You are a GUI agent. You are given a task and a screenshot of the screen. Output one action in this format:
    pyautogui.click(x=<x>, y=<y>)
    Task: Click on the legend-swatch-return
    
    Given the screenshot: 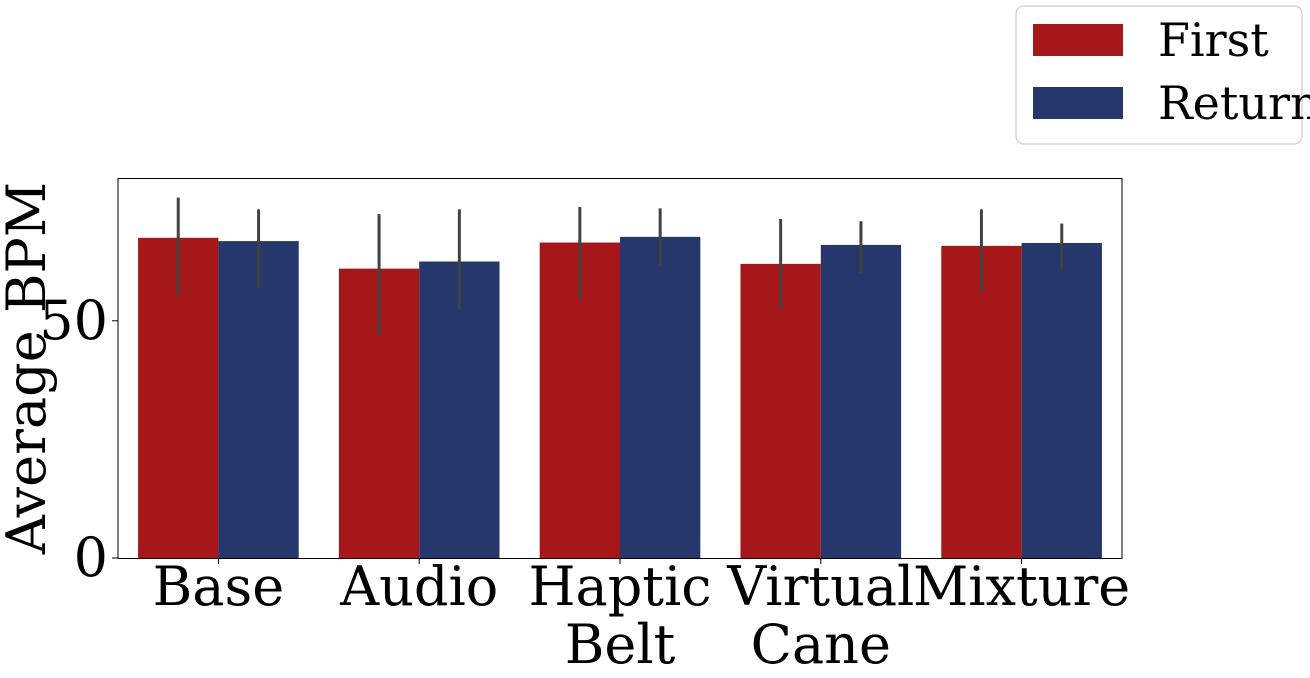 What is the action you would take?
    pyautogui.click(x=1078, y=103)
    